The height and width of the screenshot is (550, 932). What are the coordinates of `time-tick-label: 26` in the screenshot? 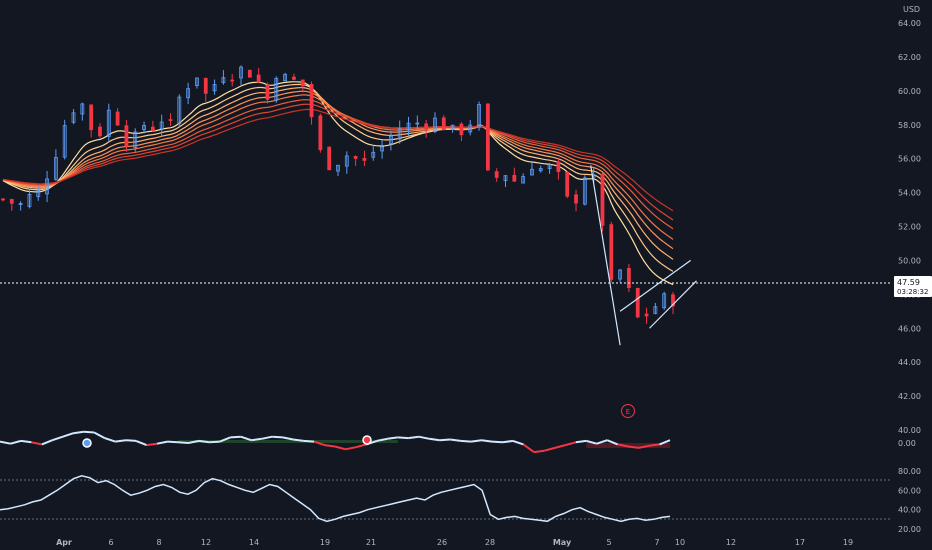 It's located at (442, 542).